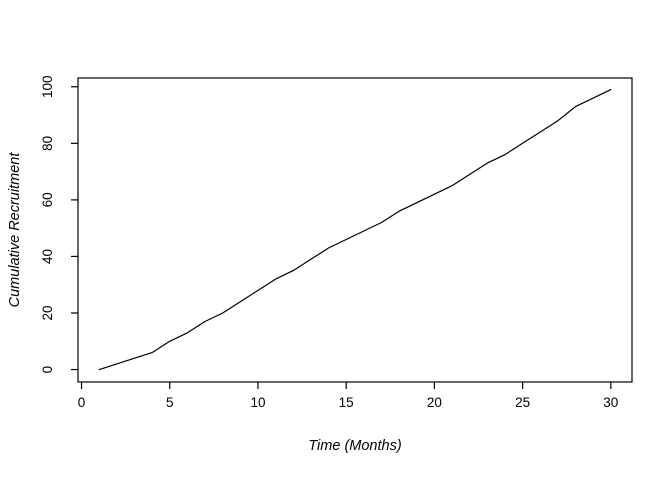 This screenshot has width=672, height=485. What do you see at coordinates (47, 256) in the screenshot?
I see `y-tick-label: 40` at bounding box center [47, 256].